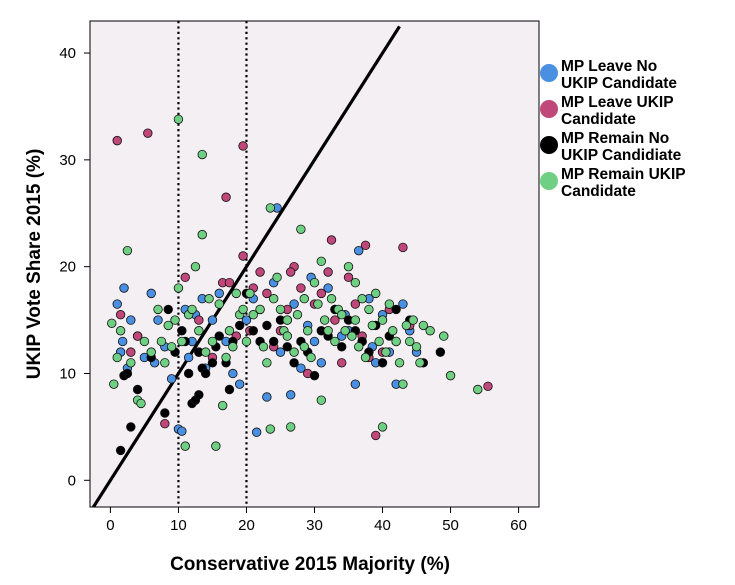 Image resolution: width=735 pixels, height=585 pixels. What do you see at coordinates (67, 160) in the screenshot?
I see `y-tick-label: 30` at bounding box center [67, 160].